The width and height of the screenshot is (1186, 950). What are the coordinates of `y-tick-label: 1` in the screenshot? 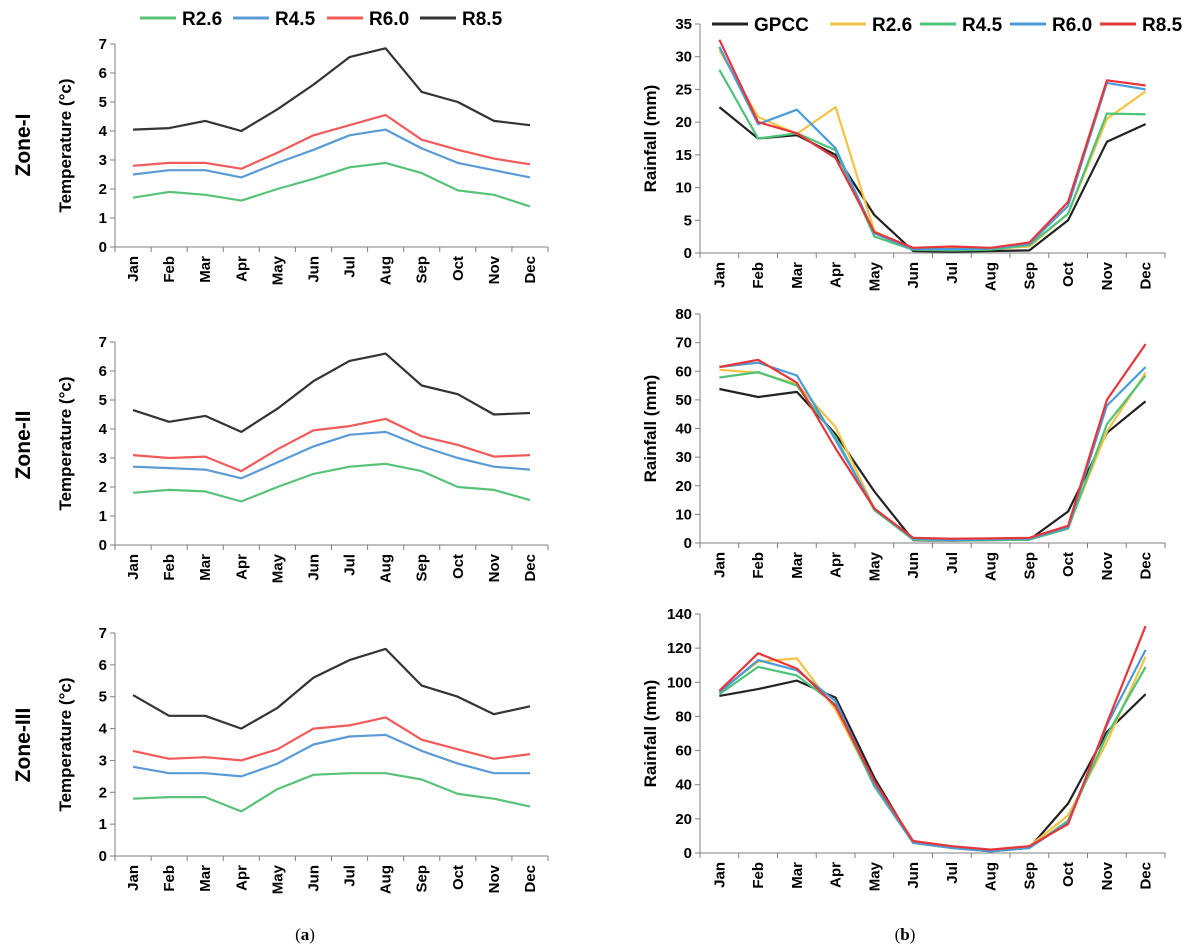 It's located at (103, 824).